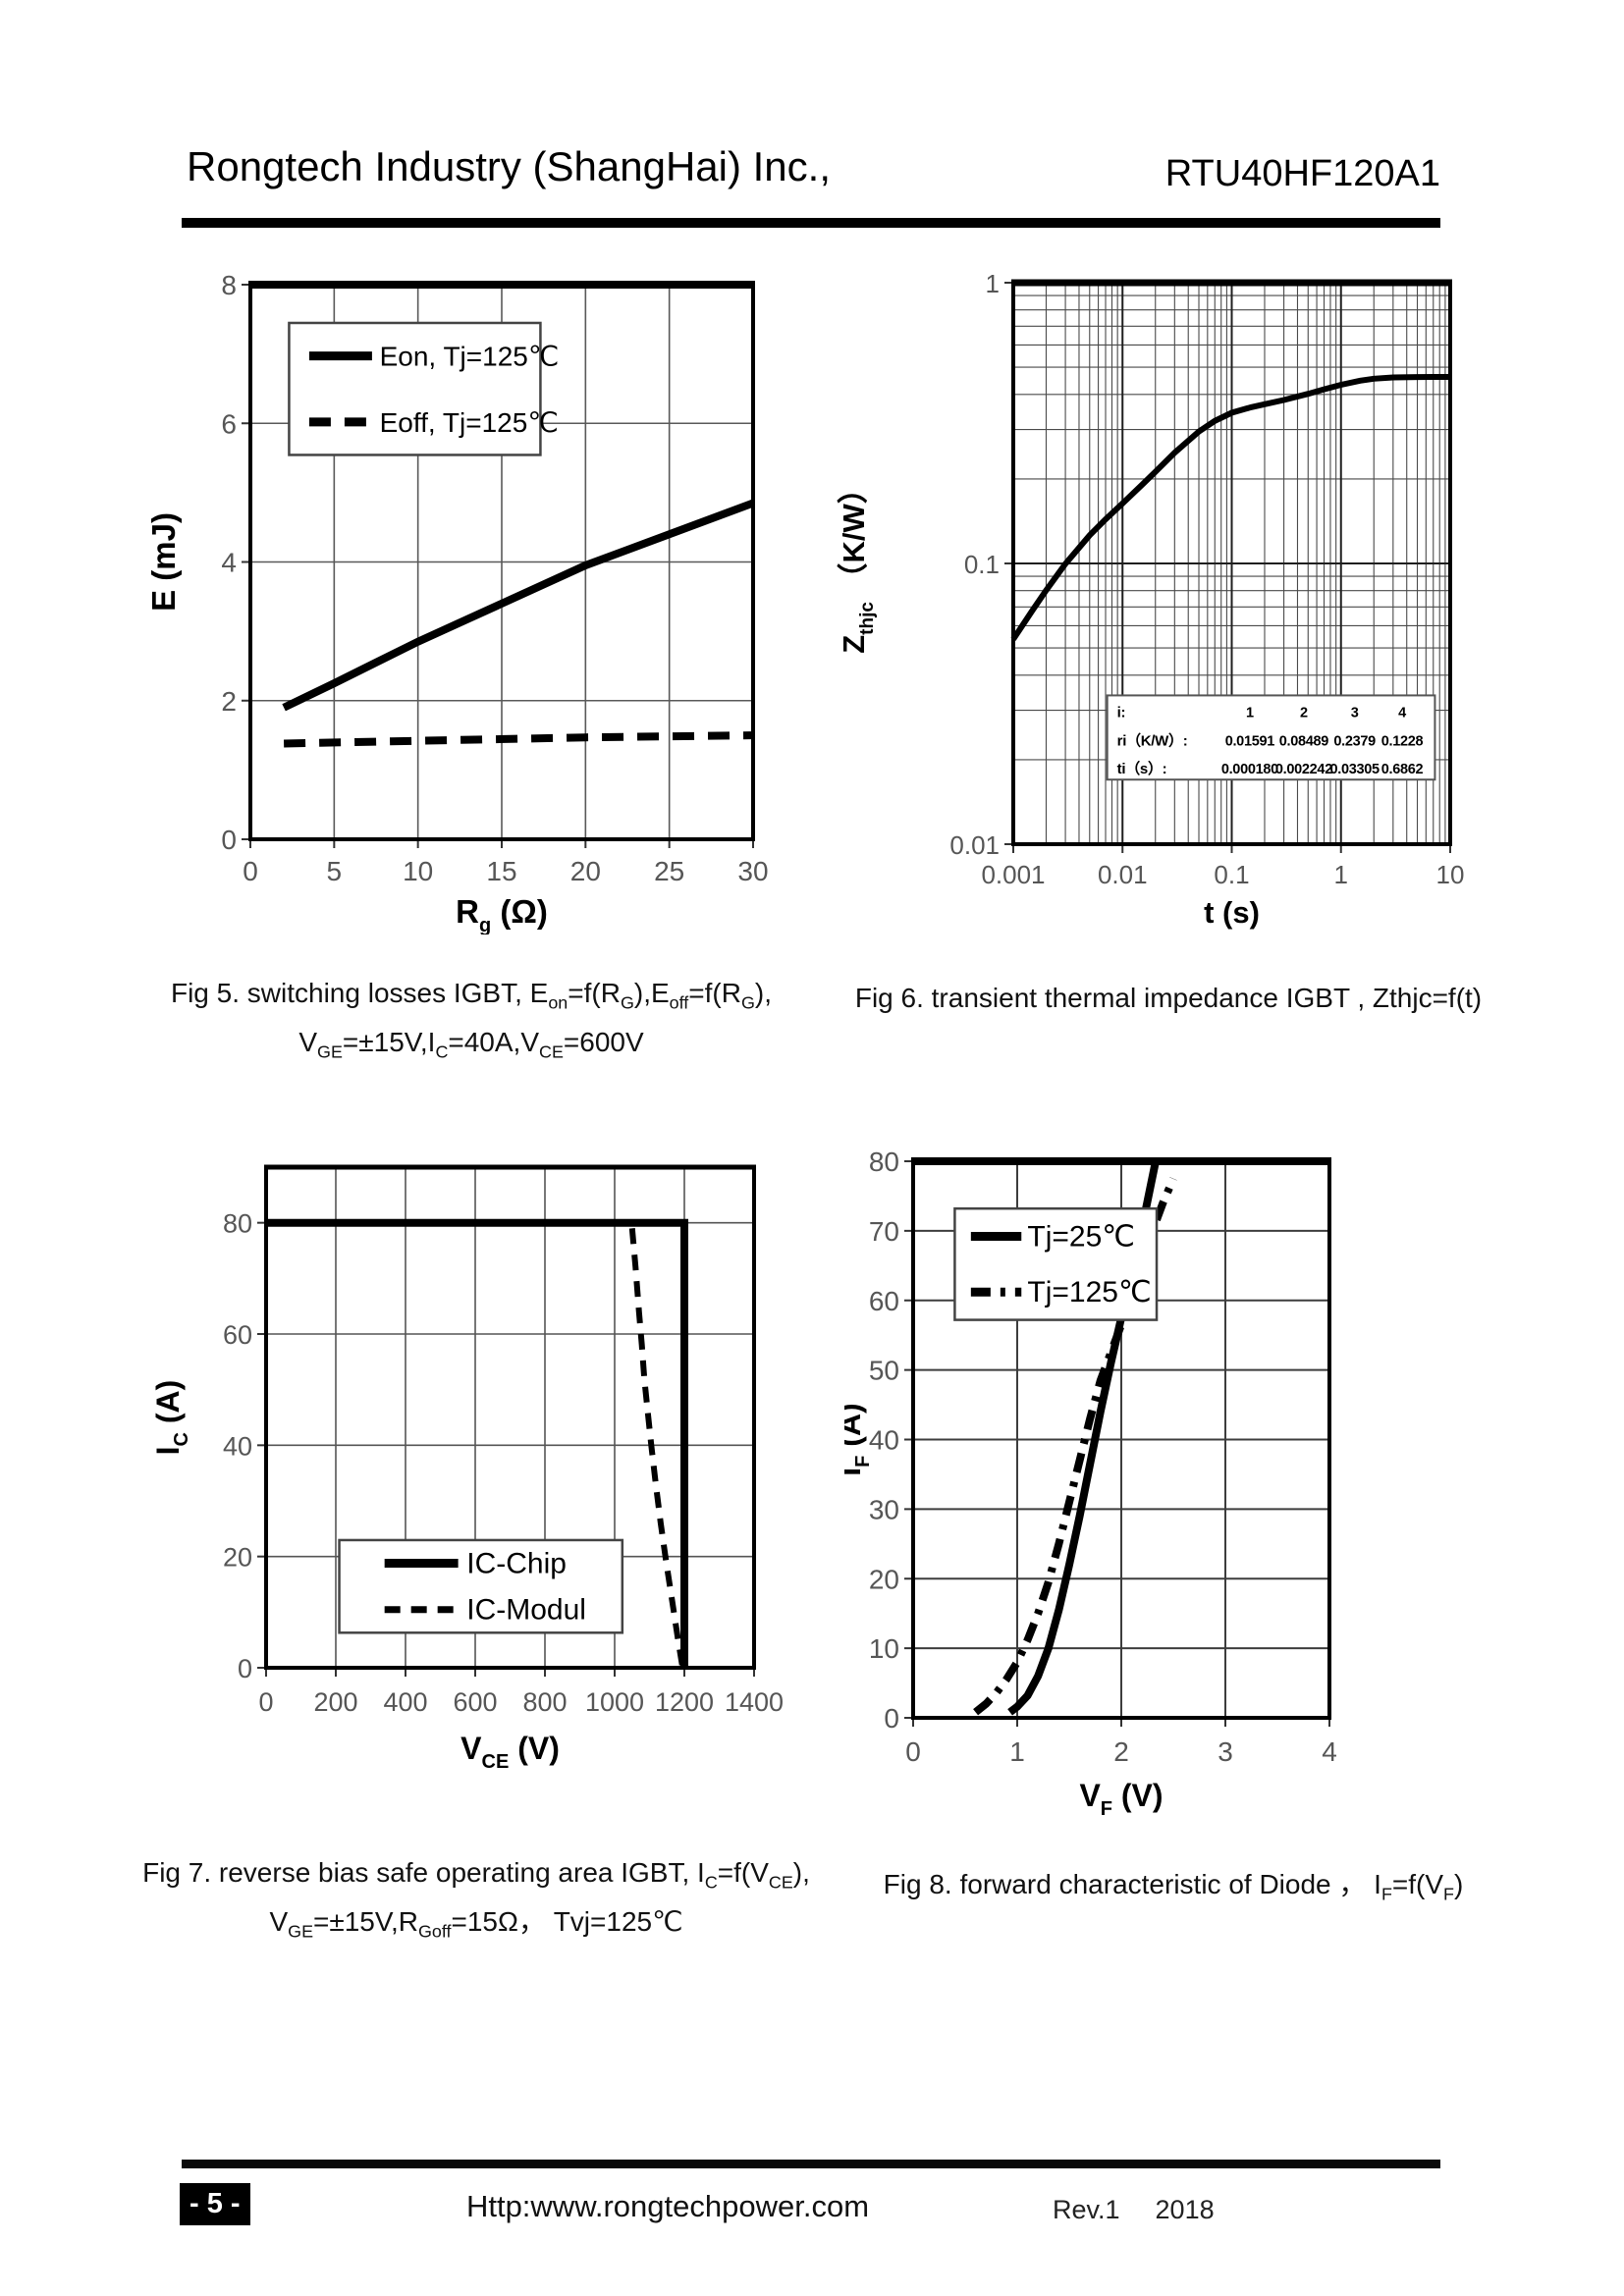 The height and width of the screenshot is (2296, 1624). I want to click on fig7-x-tick: 1200, so click(684, 1702).